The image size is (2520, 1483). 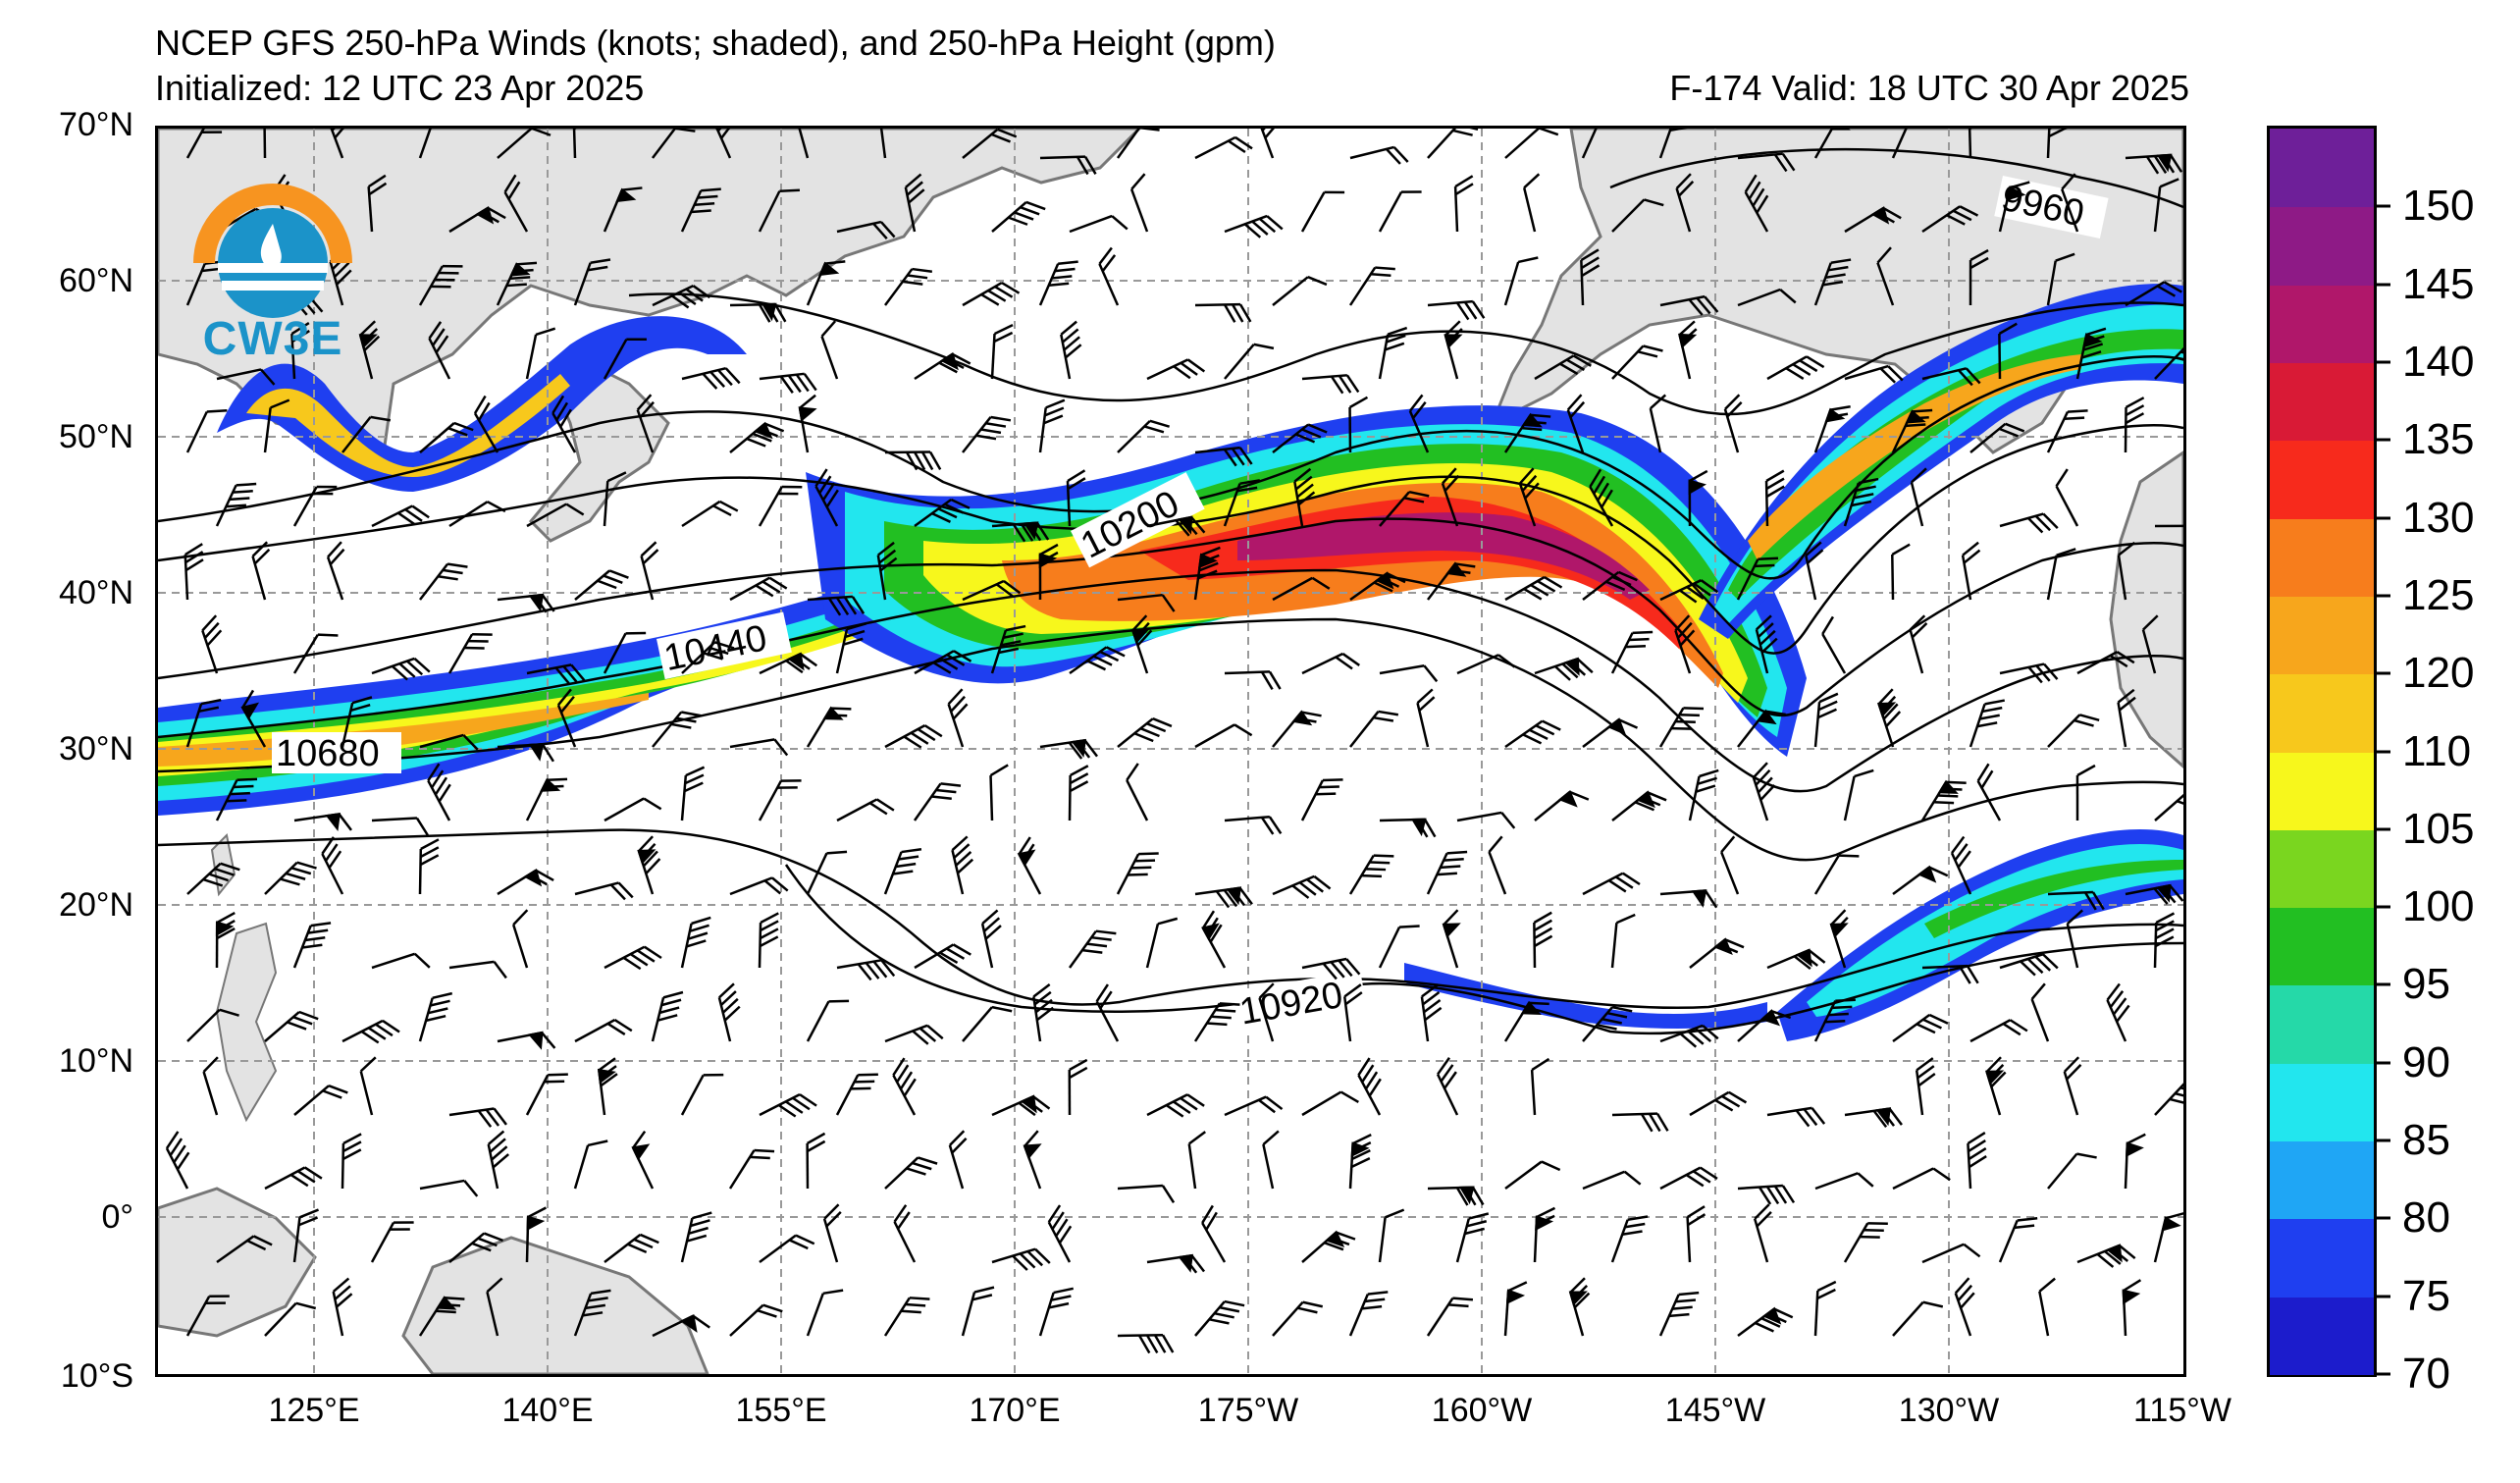 What do you see at coordinates (2438, 283) in the screenshot?
I see `colorbar-tick-label: 145` at bounding box center [2438, 283].